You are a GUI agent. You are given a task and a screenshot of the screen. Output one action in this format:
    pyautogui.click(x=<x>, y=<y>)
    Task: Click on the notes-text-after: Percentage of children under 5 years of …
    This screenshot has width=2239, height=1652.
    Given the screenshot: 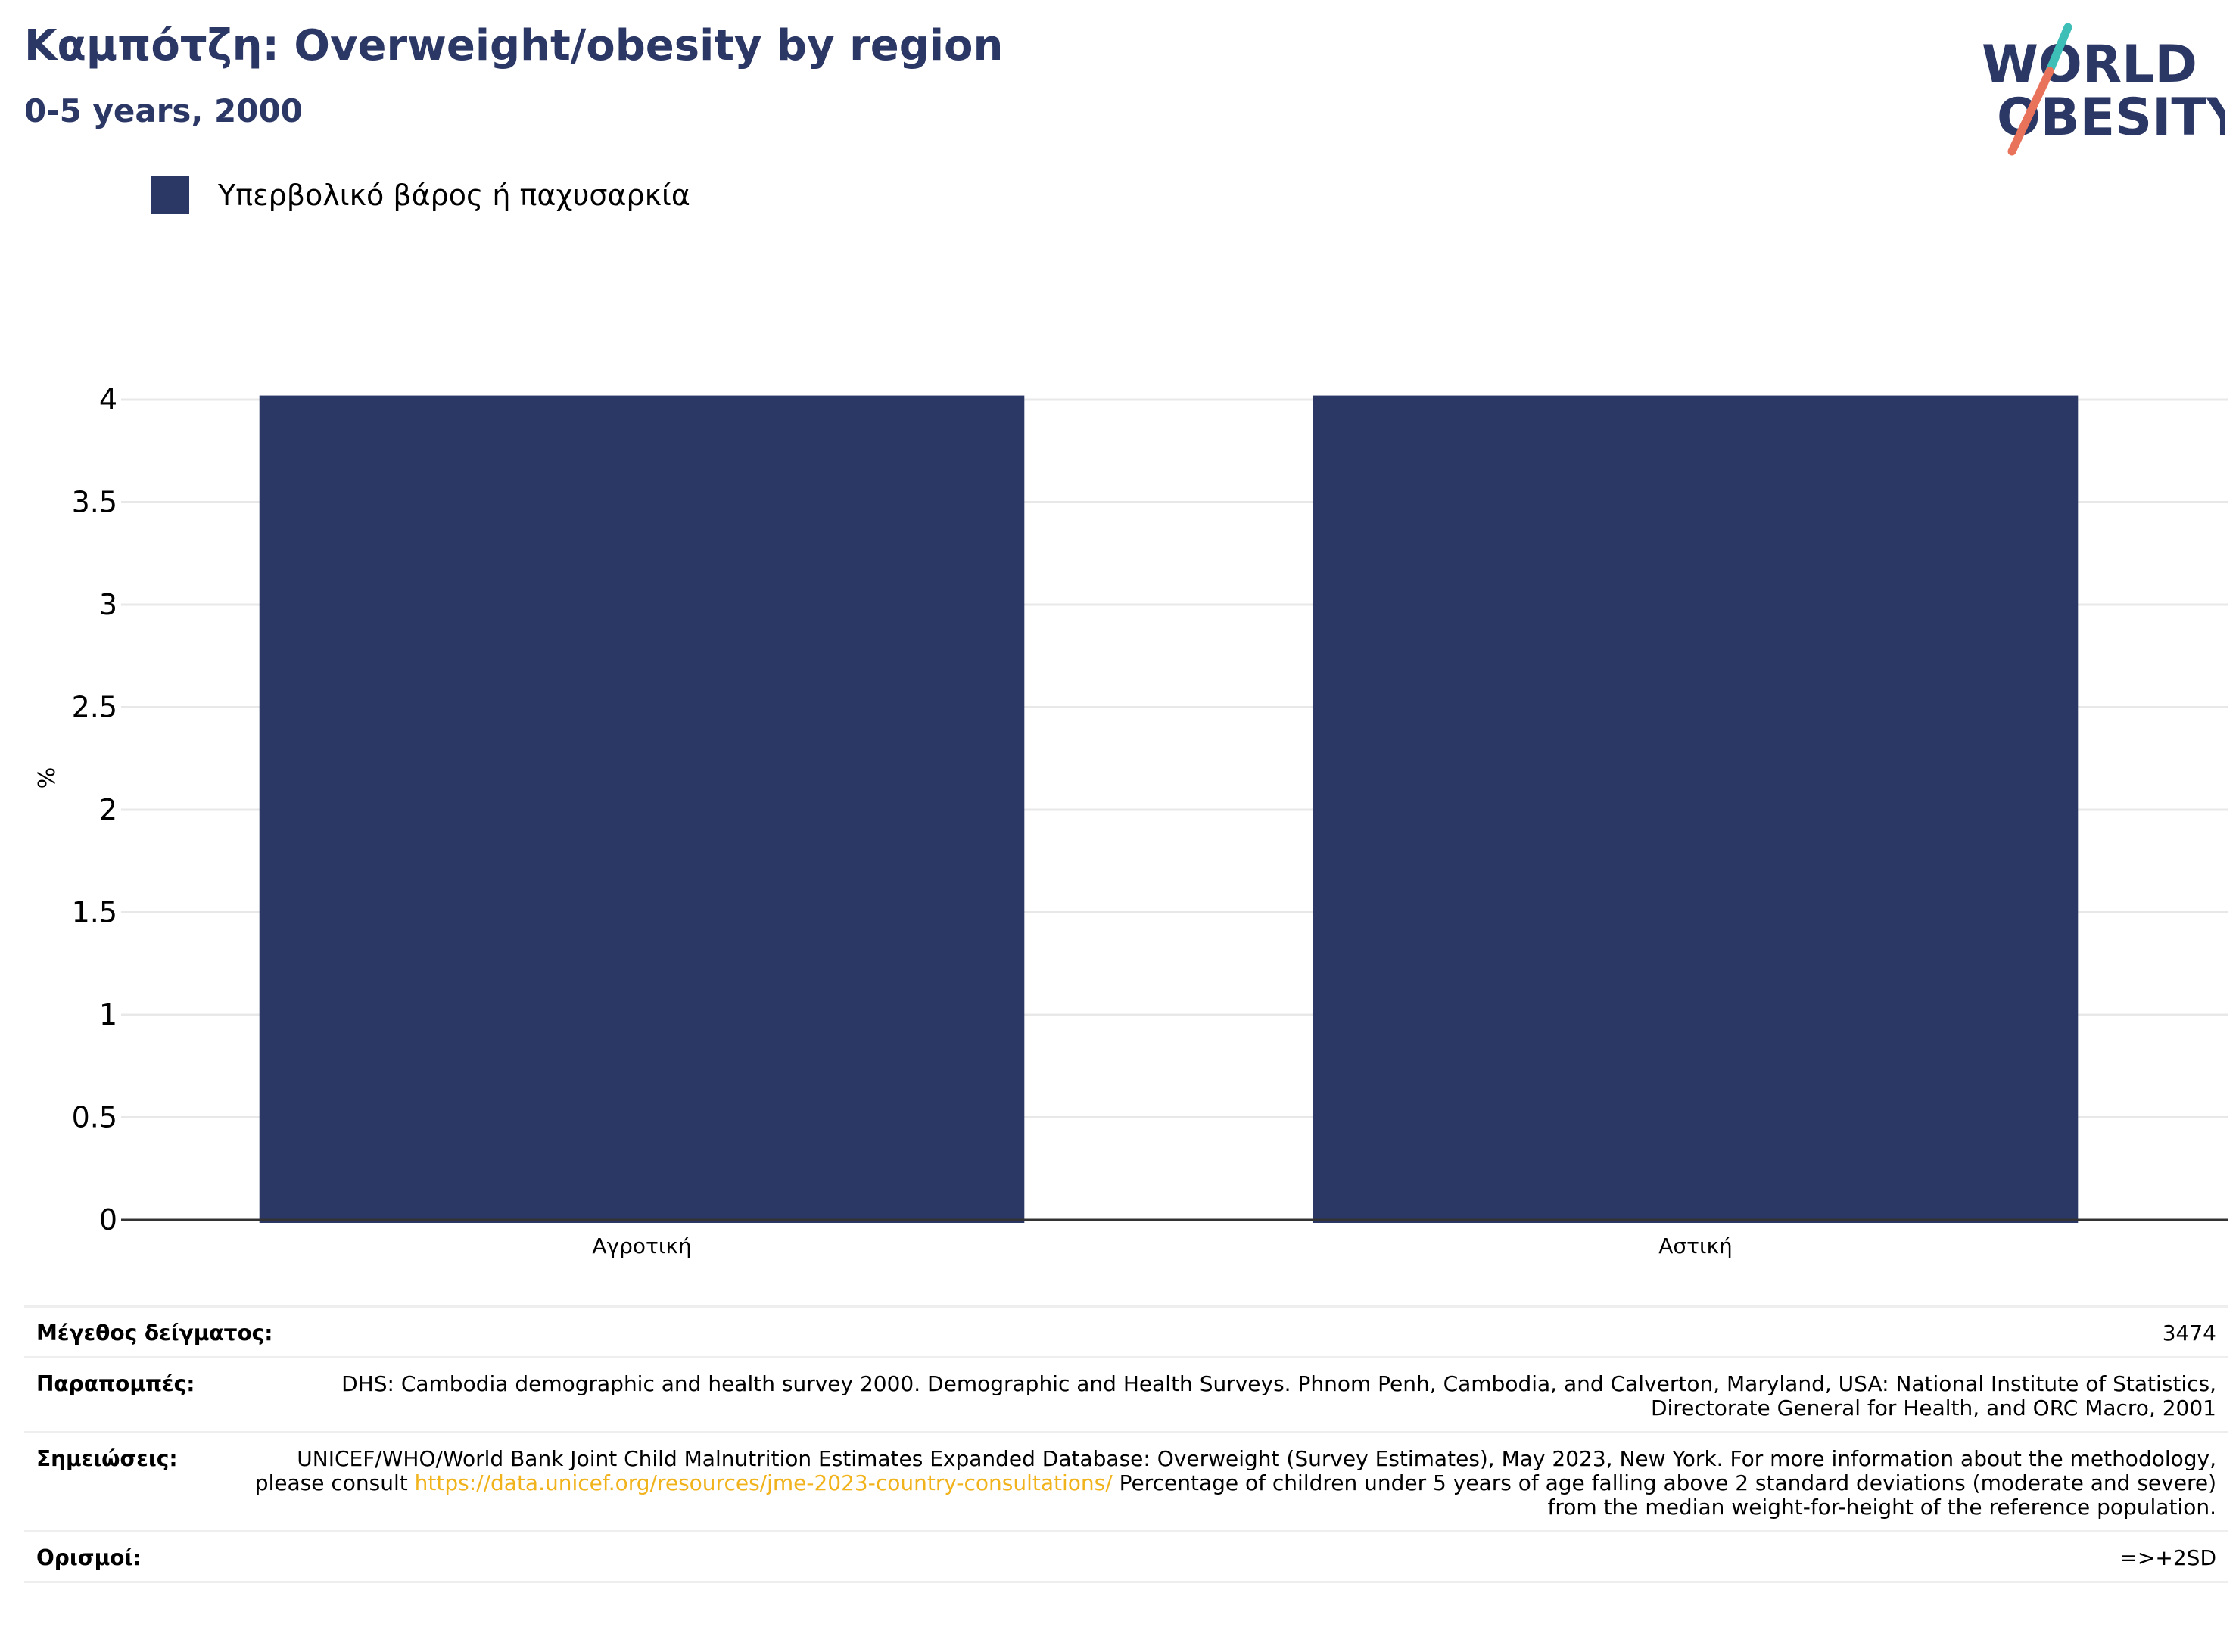 What is the action you would take?
    pyautogui.click(x=1668, y=1495)
    